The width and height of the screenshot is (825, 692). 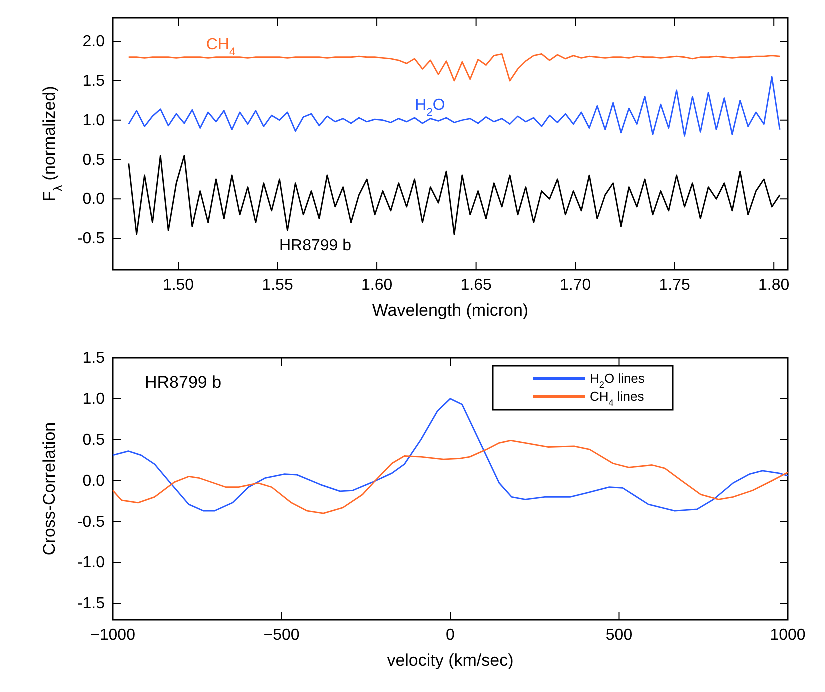 I want to click on legend-label: CH$_{4}$ lines, so click(x=617, y=398).